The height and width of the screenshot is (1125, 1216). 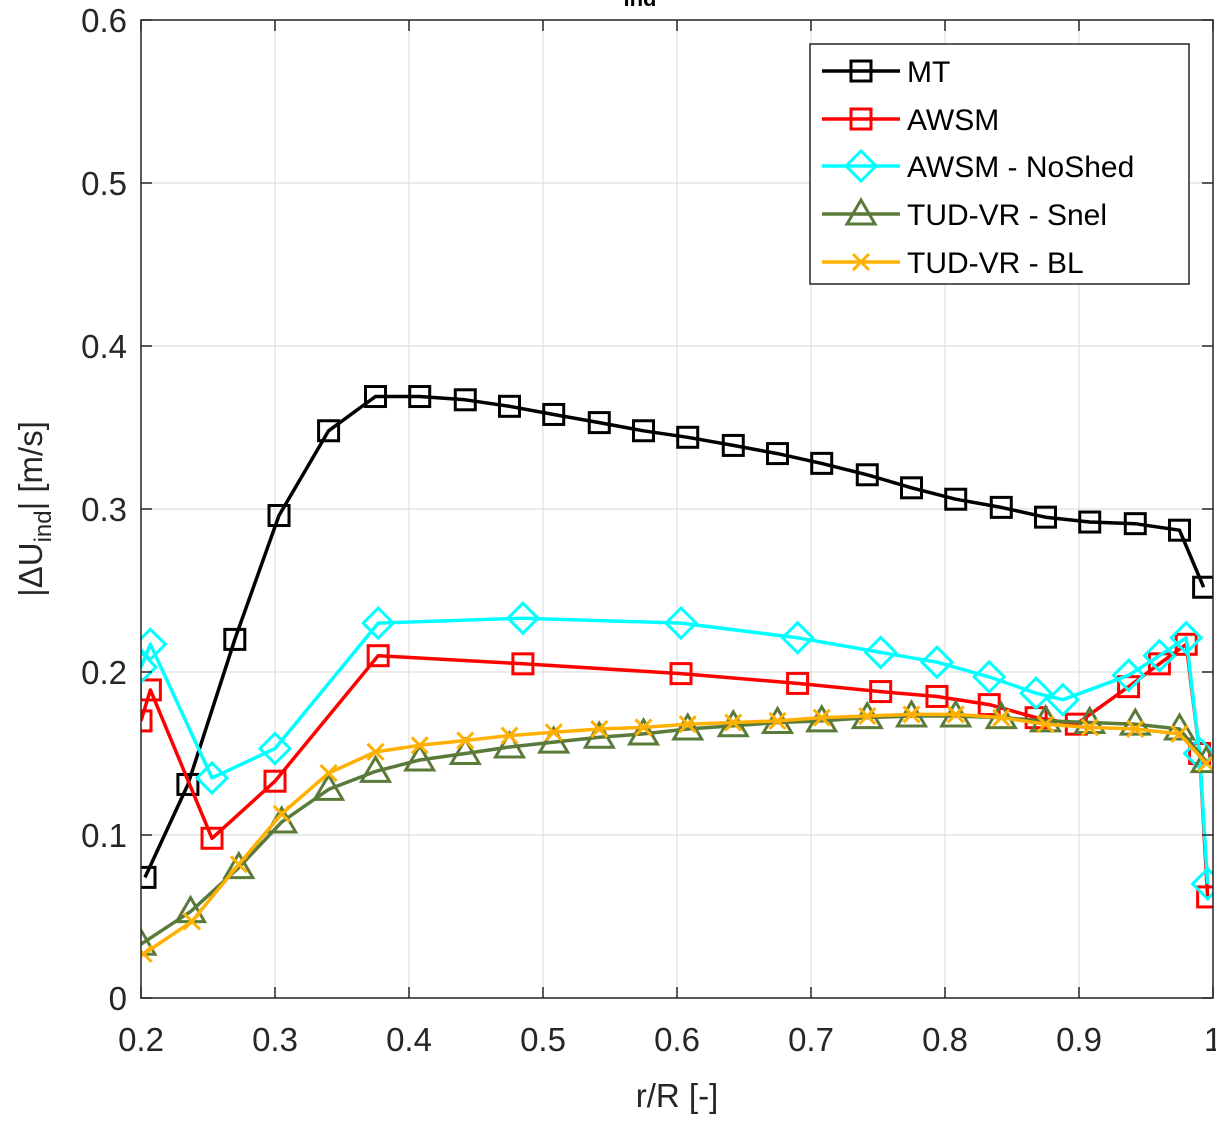 I want to click on y-tick-label: 0.6, so click(x=104, y=20).